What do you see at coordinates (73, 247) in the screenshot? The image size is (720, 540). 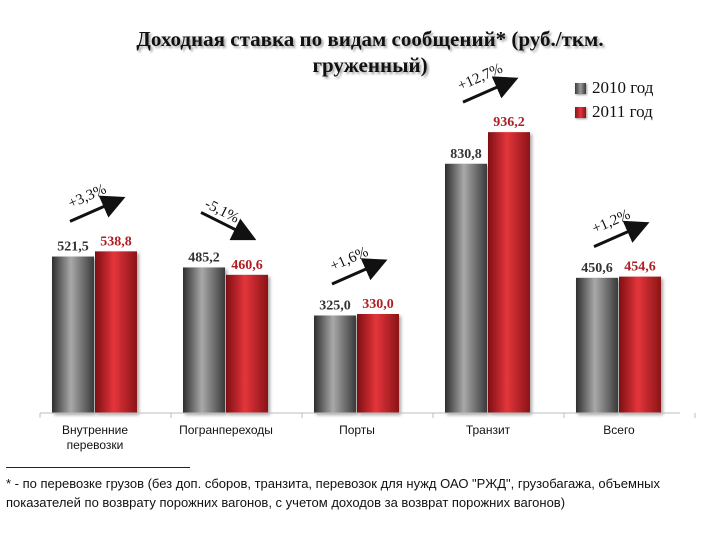 I see `data-label-2010-1: 521,5` at bounding box center [73, 247].